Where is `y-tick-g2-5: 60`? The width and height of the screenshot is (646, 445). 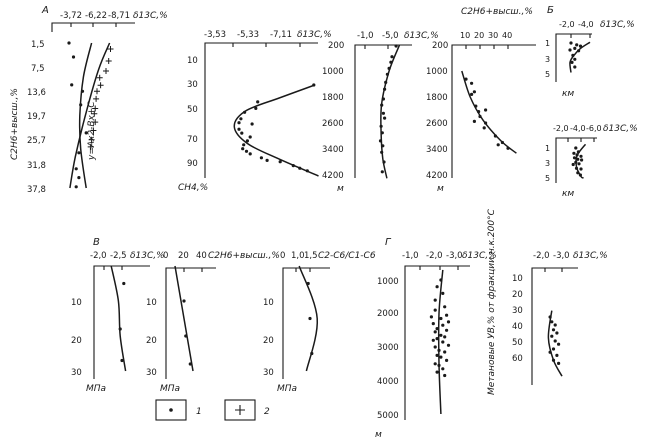
y-tick-g2-5: 60 is located at coordinates (517, 359).